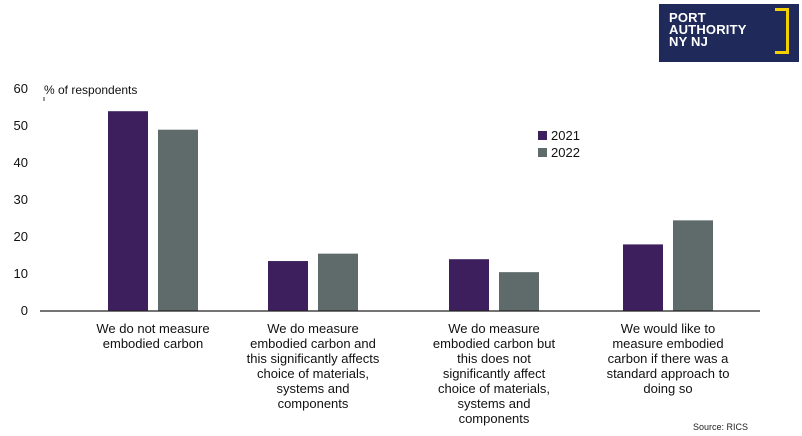 Image resolution: width=802 pixels, height=436 pixels. What do you see at coordinates (667, 388) in the screenshot?
I see `x-category-label-line: doing so` at bounding box center [667, 388].